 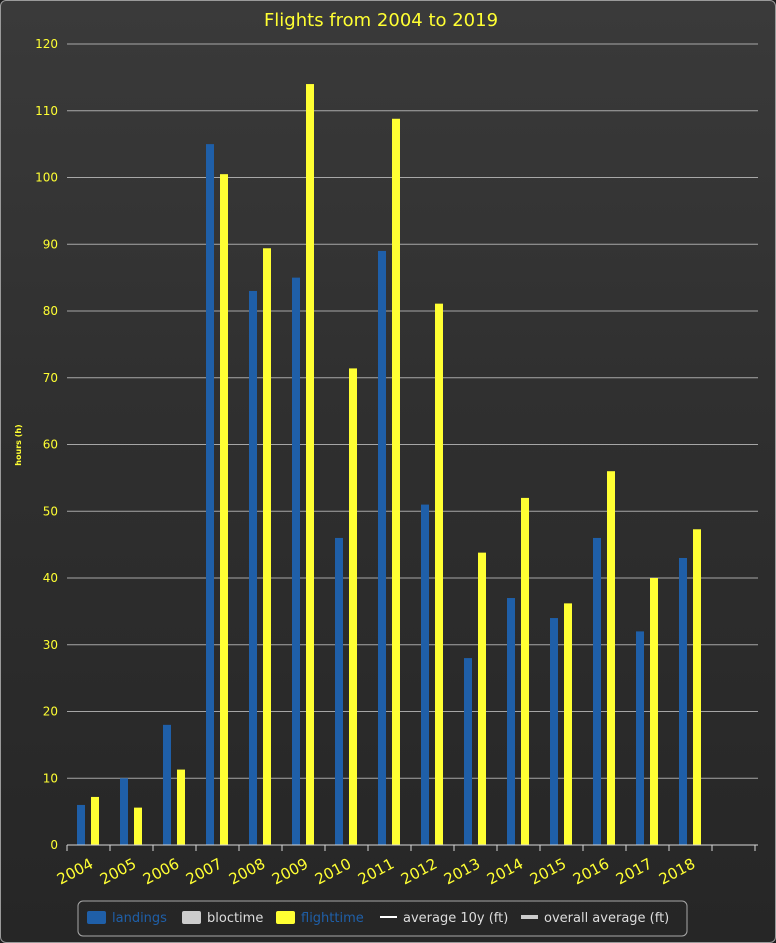 I want to click on x-tick-label: 2018, so click(x=677, y=872).